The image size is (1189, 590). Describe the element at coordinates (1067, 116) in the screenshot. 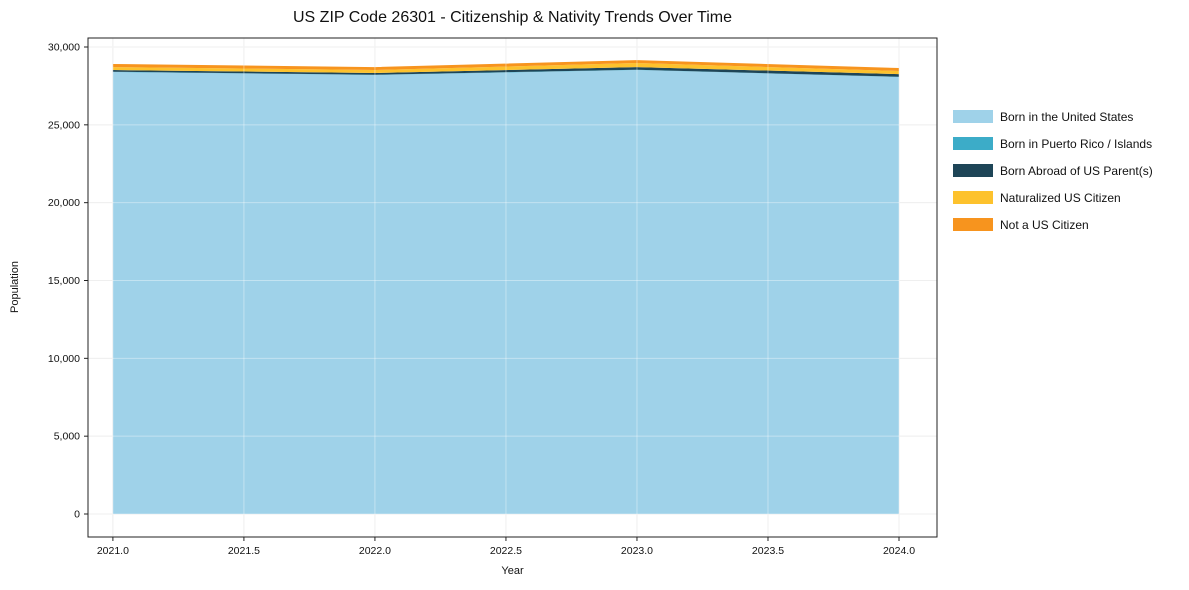

I see `legend-label: Born in the United States` at that location.